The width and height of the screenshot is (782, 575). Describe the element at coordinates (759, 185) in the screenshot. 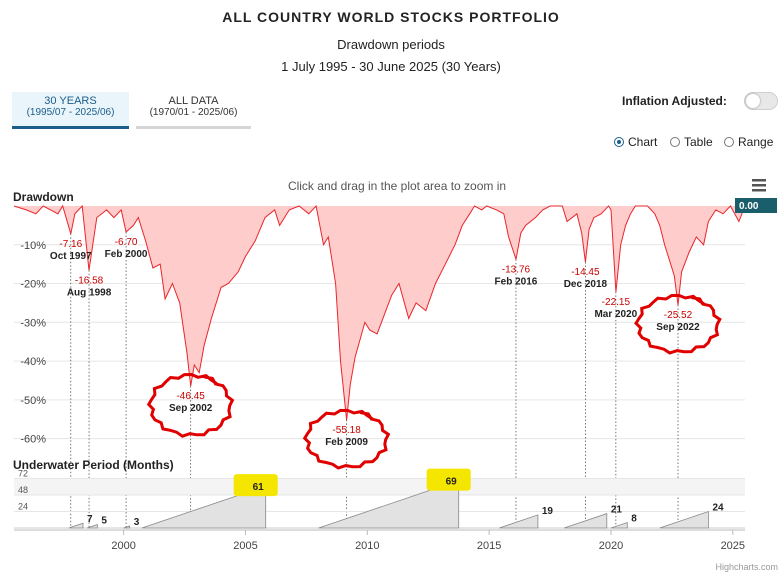

I see `chart-menu-icon` at that location.